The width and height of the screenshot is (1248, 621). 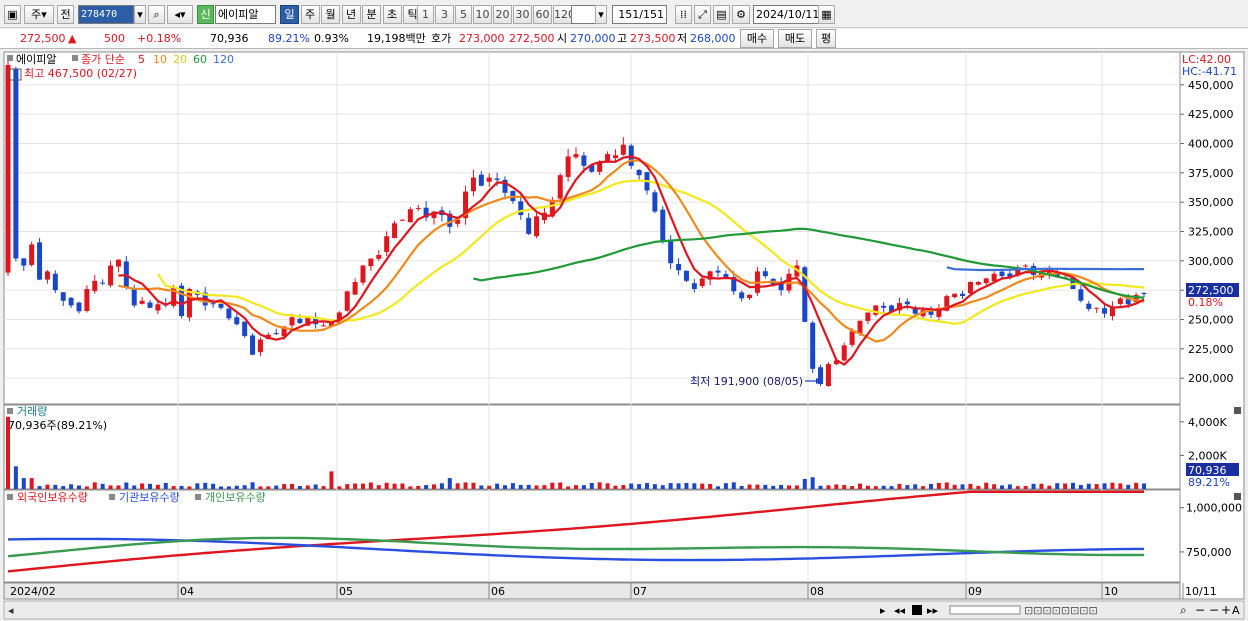 What do you see at coordinates (351, 14) in the screenshot?
I see `period-button: 년` at bounding box center [351, 14].